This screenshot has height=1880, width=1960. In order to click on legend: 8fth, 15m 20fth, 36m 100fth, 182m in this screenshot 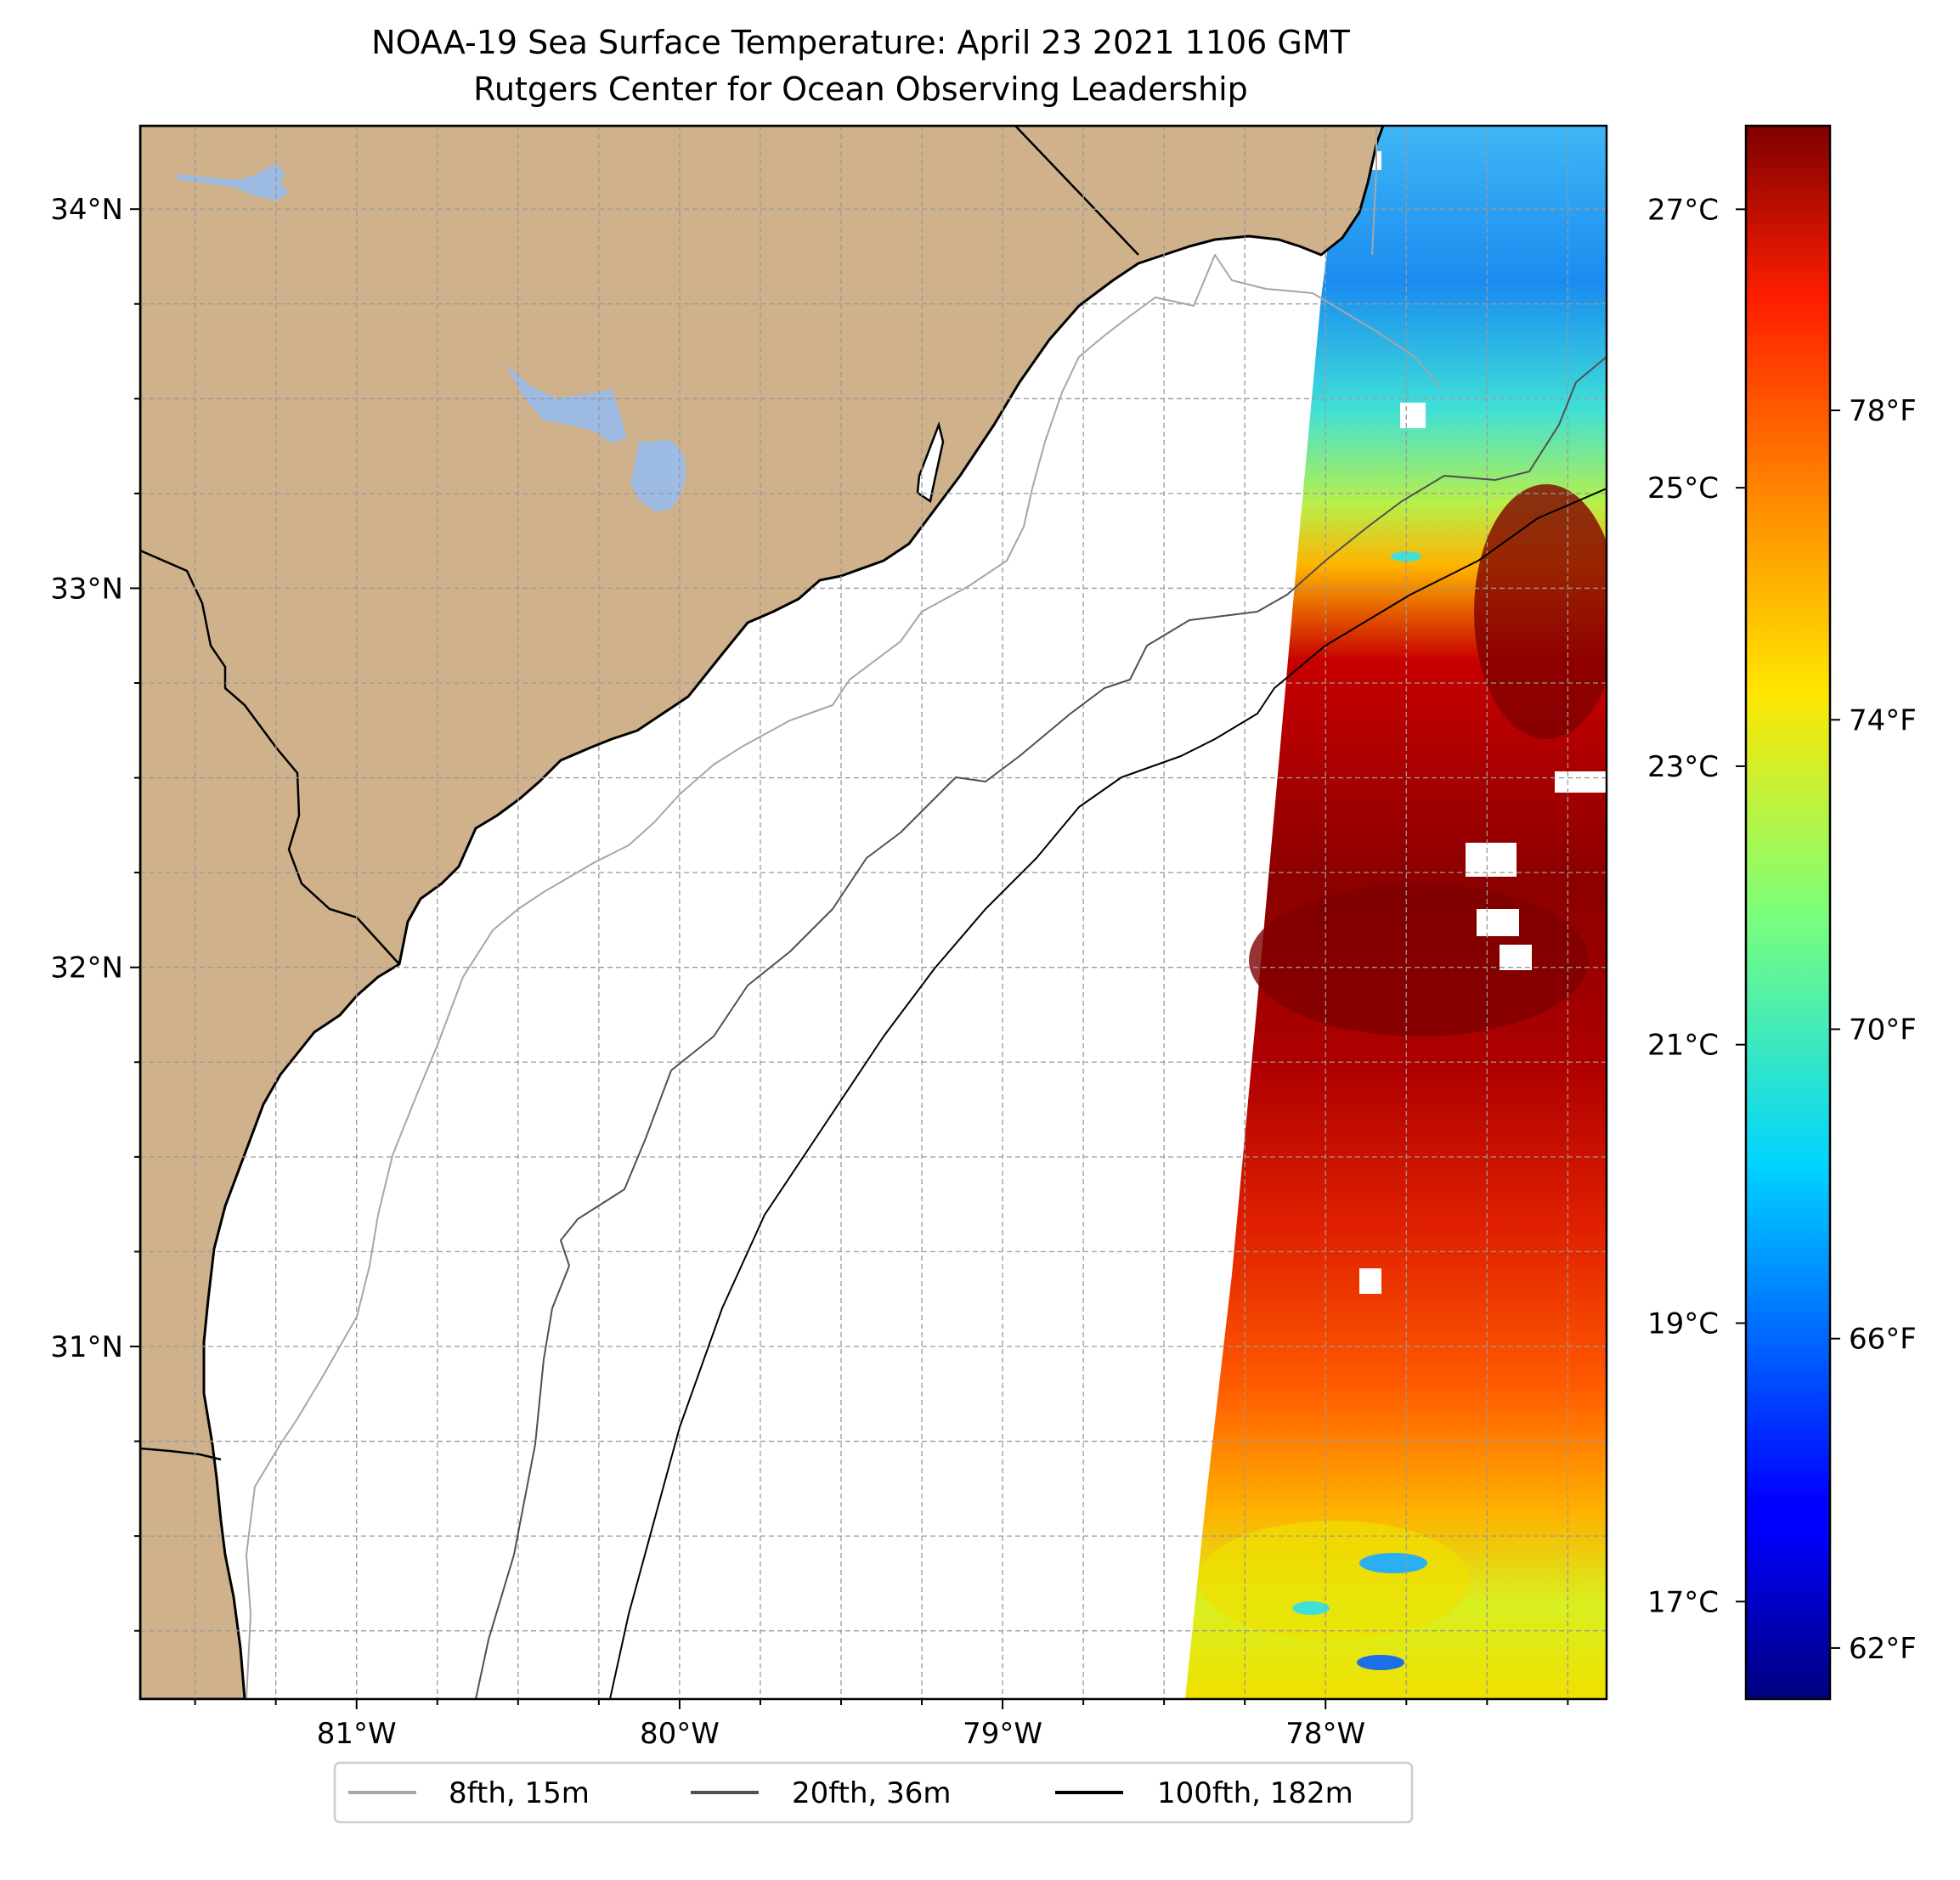, I will do `click(874, 1793)`.